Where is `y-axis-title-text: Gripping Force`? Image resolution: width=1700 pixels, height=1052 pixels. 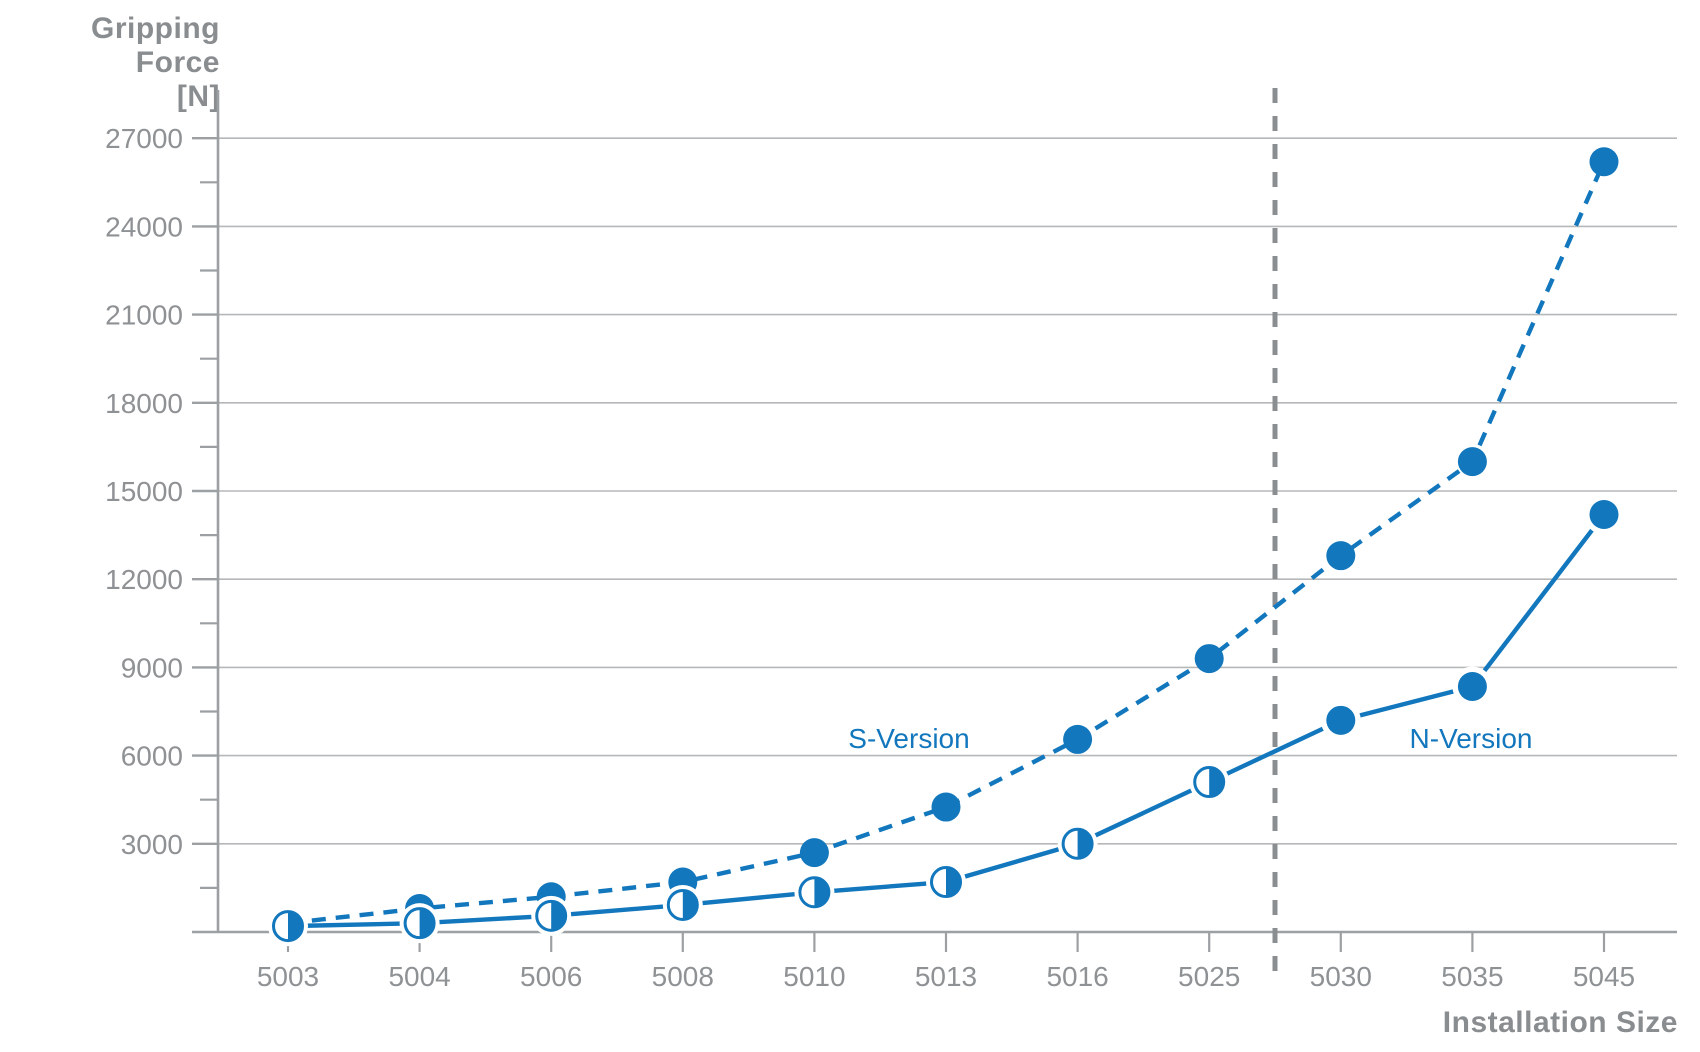 y-axis-title-text: Gripping Force is located at coordinates (155, 45).